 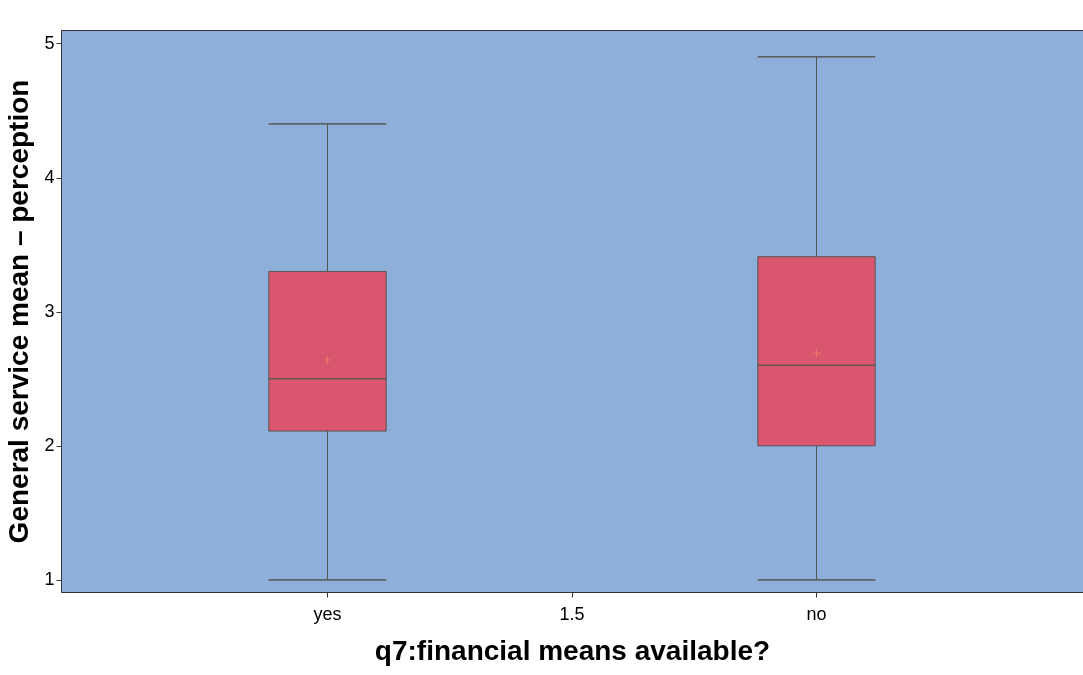 What do you see at coordinates (327, 613) in the screenshot?
I see `x-tick-label: yes` at bounding box center [327, 613].